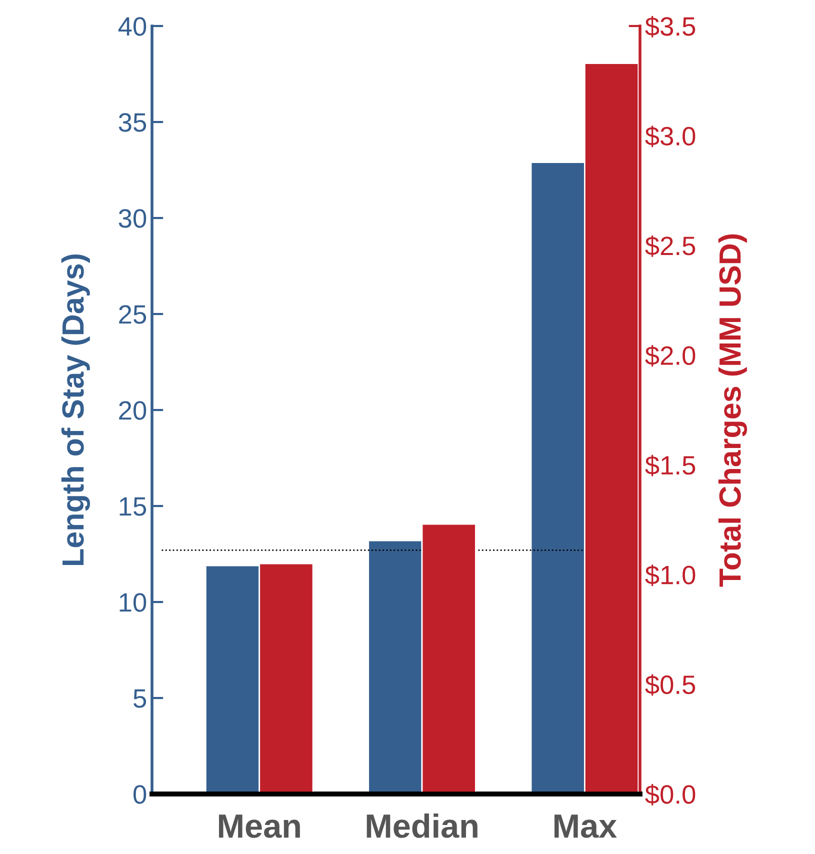 The width and height of the screenshot is (815, 854). Describe the element at coordinates (139, 794) in the screenshot. I see `y-tick-label: 0` at that location.